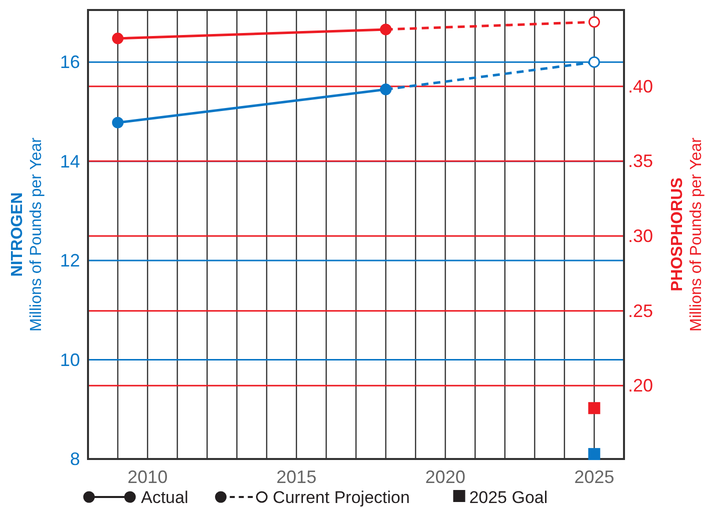  What do you see at coordinates (70, 161) in the screenshot?
I see `y-tick-label: 14` at bounding box center [70, 161].